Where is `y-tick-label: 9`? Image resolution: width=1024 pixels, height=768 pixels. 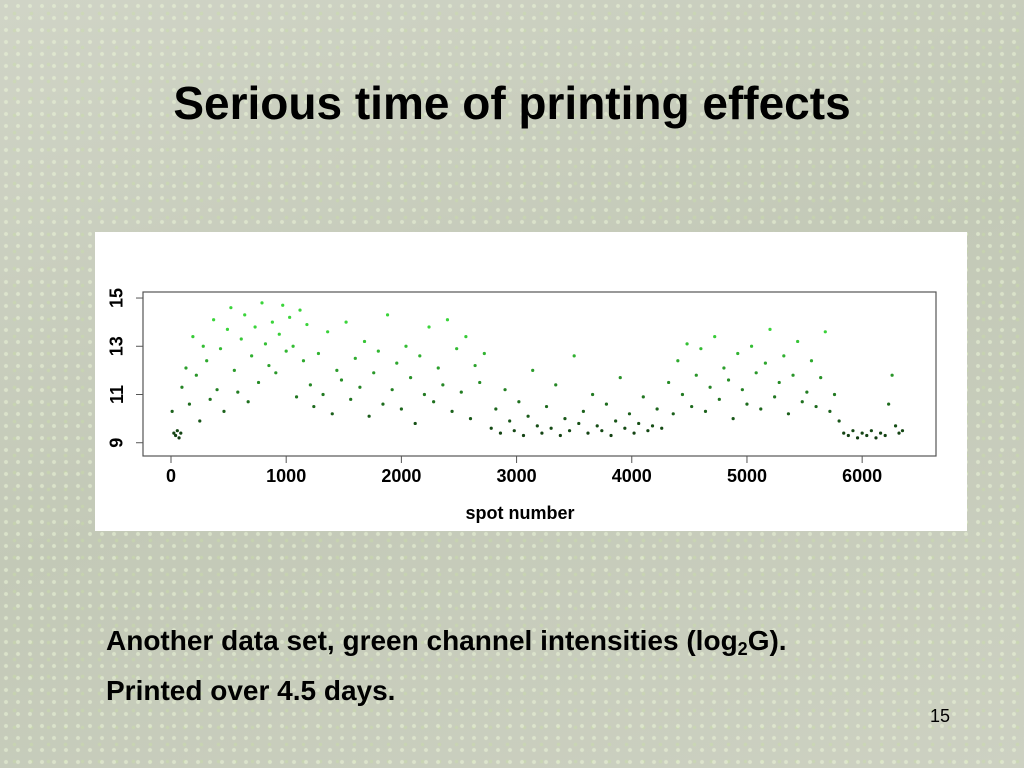 y-tick-label: 9 is located at coordinates (117, 443).